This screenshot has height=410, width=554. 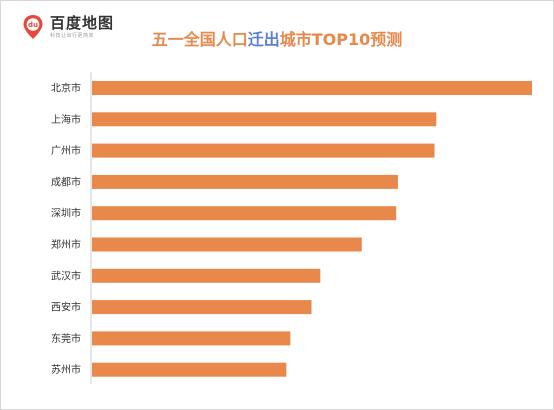 What do you see at coordinates (82, 22) in the screenshot?
I see `brand-name: 百度地图` at bounding box center [82, 22].